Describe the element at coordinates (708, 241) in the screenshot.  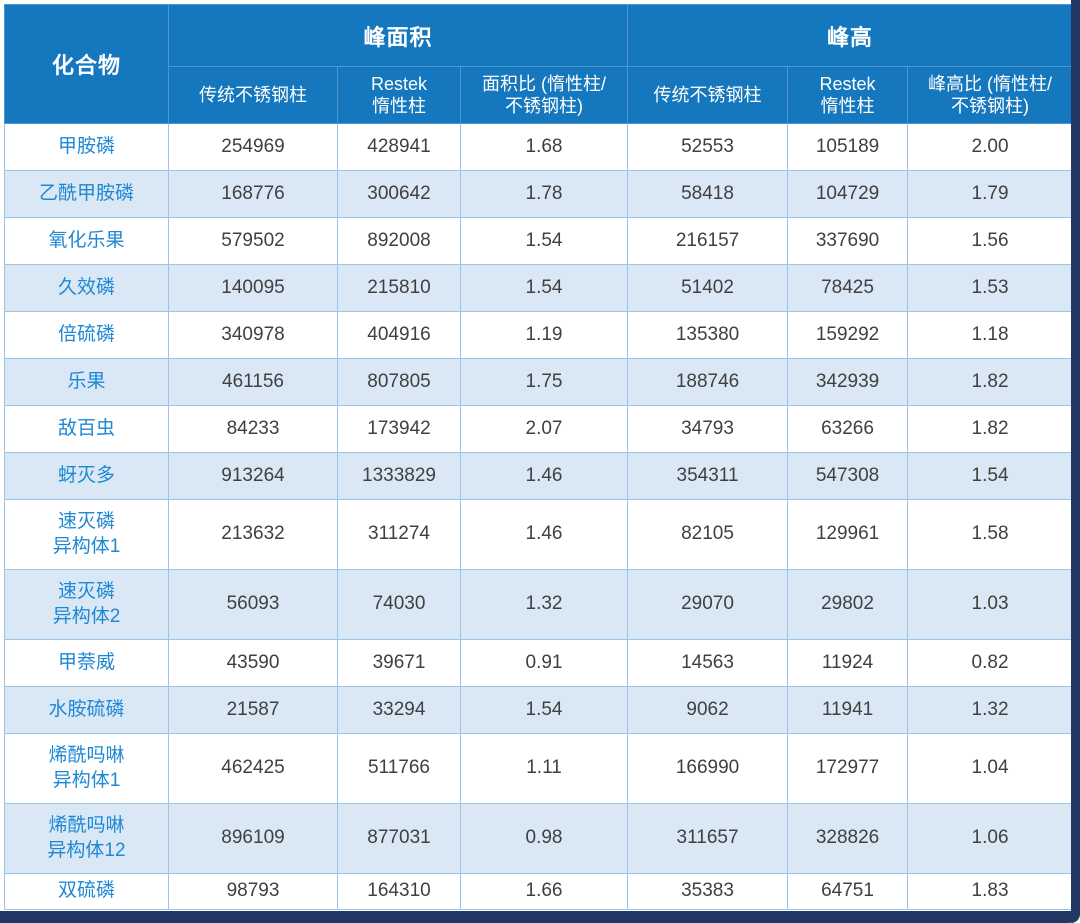
I see `value-cell: 216157` at that location.